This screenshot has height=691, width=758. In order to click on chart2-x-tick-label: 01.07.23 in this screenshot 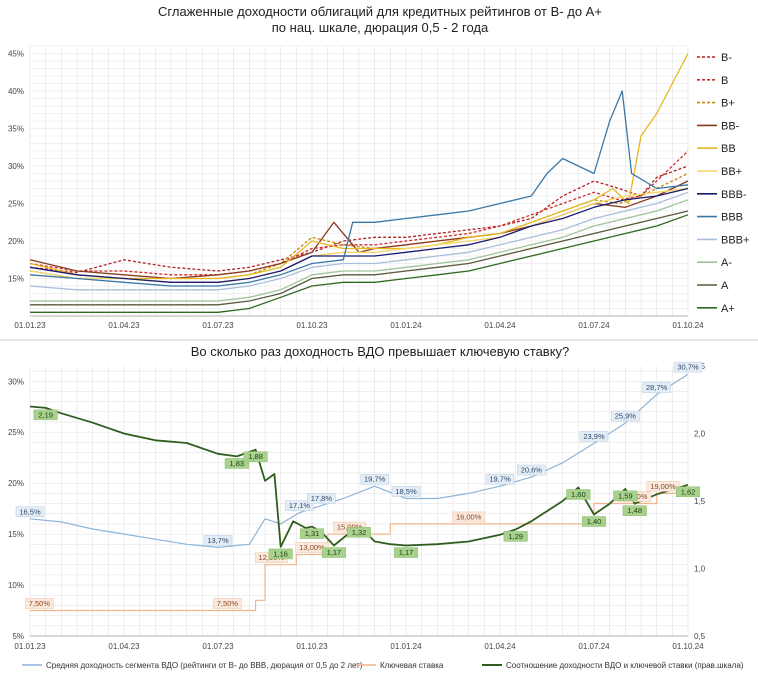, I will do `click(218, 646)`.